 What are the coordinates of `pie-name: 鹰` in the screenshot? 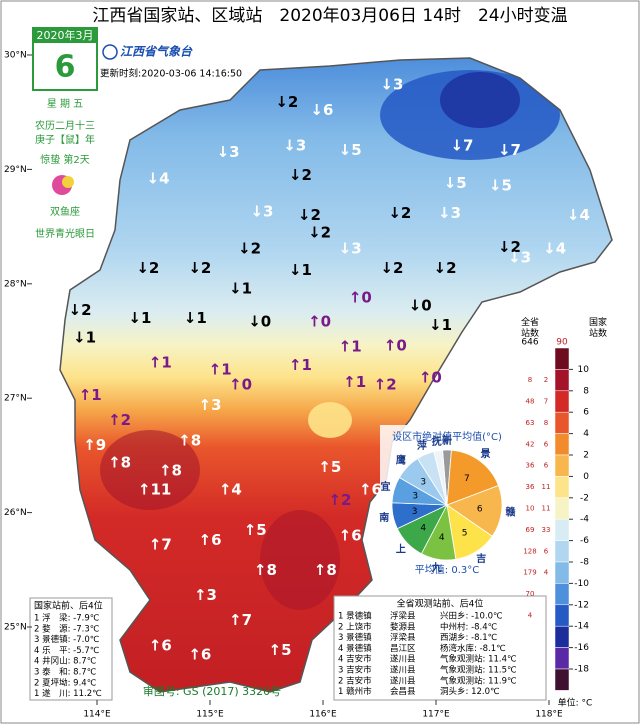 It's located at (401, 460).